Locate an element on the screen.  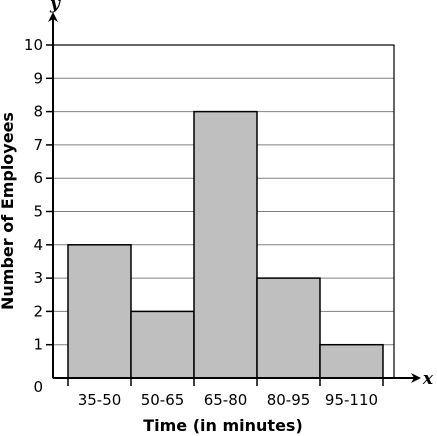
x-tick-labels: 35-50 50-65 65-80 80-95 95-110 is located at coordinates (225, 393).